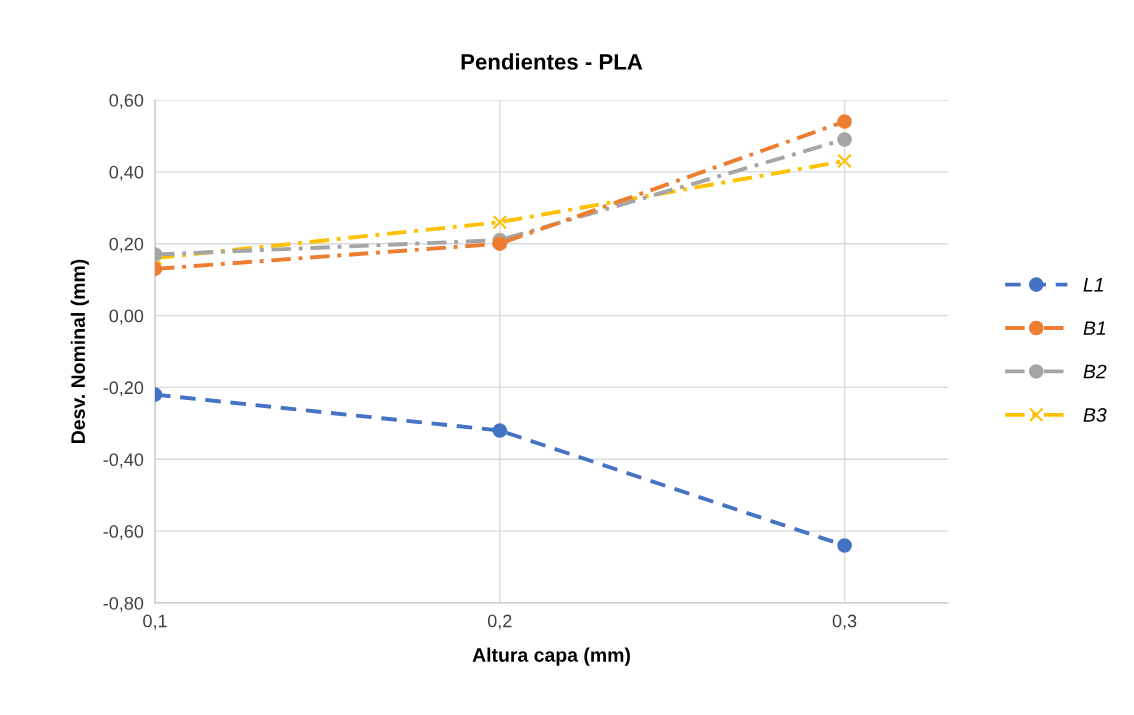  What do you see at coordinates (1095, 371) in the screenshot?
I see `legend-label: B2` at bounding box center [1095, 371].